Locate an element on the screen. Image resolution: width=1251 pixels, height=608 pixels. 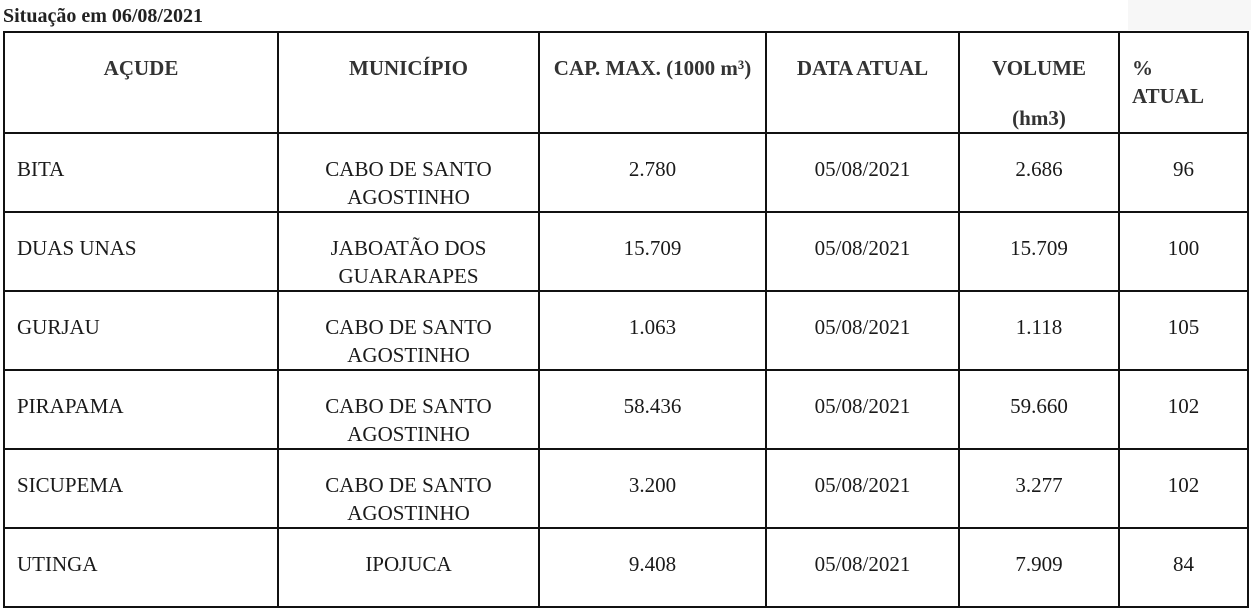
table-row: UTINGA IPOJUCA 9.408 05/08/2021 7.909 84 is located at coordinates (626, 567).